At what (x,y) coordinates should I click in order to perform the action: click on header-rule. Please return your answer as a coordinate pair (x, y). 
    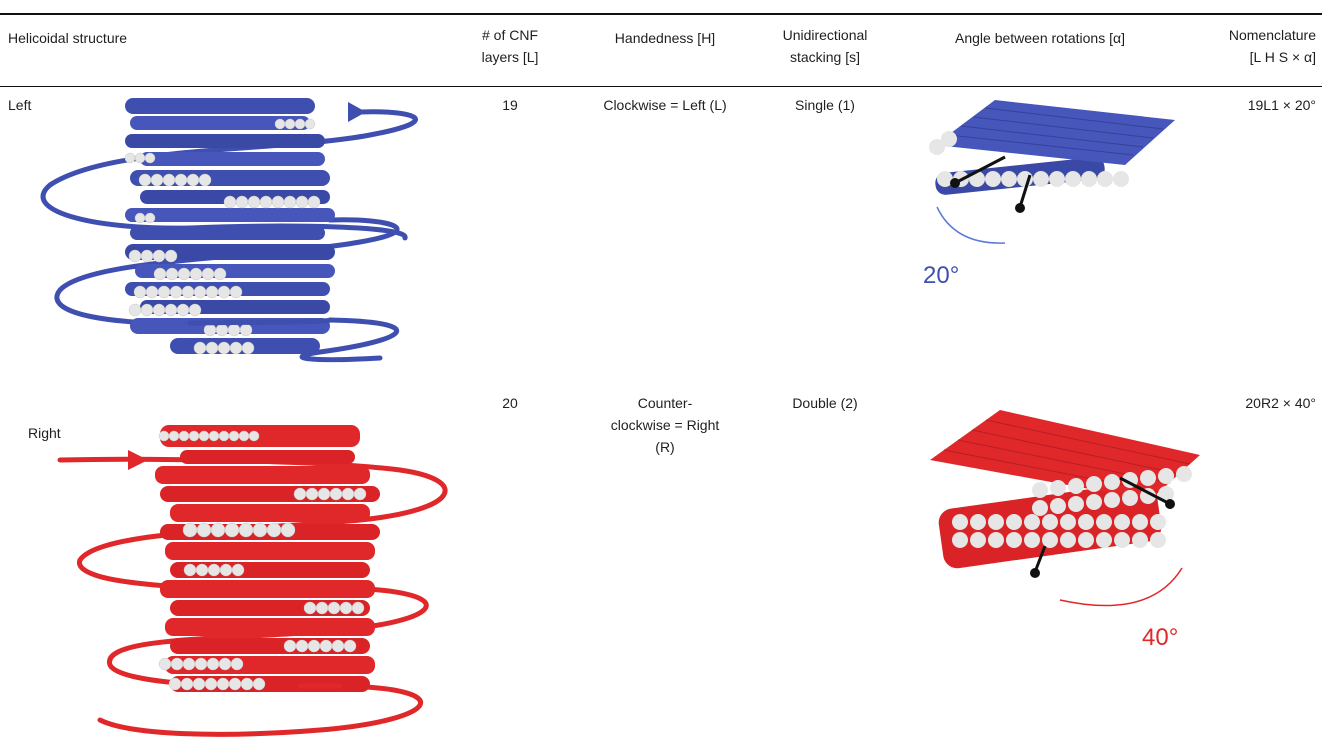
    Looking at the image, I should click on (661, 86).